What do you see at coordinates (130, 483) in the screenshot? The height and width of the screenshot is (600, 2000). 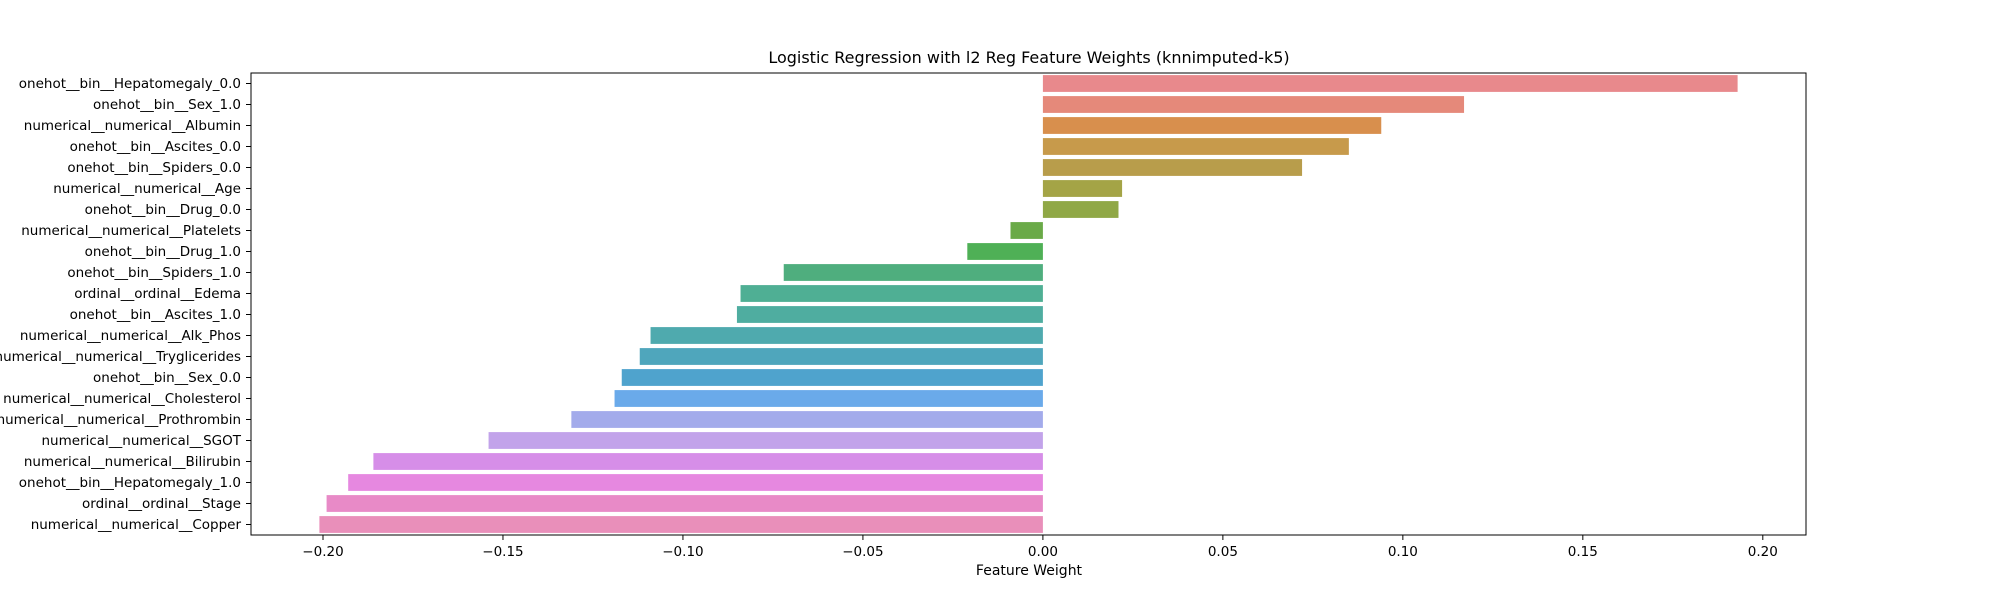 I see `y-tick-label: onehot__bin__Hepatomegaly_1.0` at bounding box center [130, 483].